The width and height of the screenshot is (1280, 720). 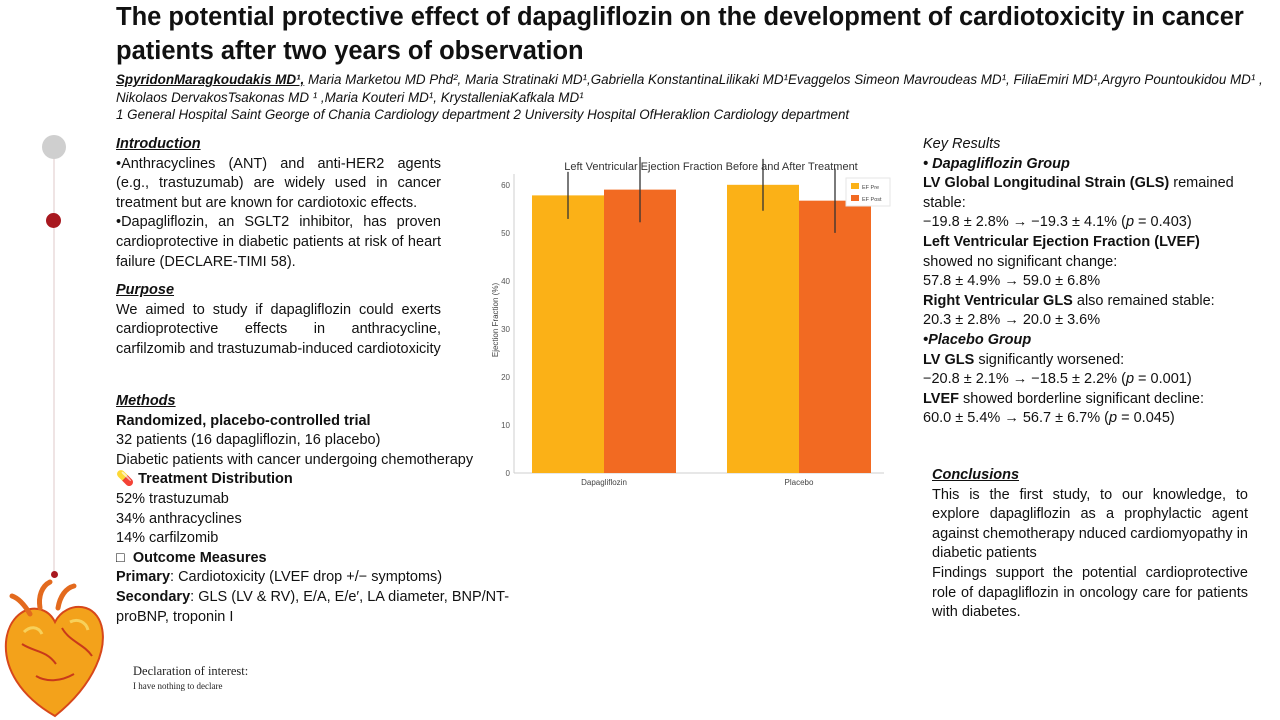 What do you see at coordinates (962, 144) in the screenshot?
I see `key-results-heading: Key Results` at bounding box center [962, 144].